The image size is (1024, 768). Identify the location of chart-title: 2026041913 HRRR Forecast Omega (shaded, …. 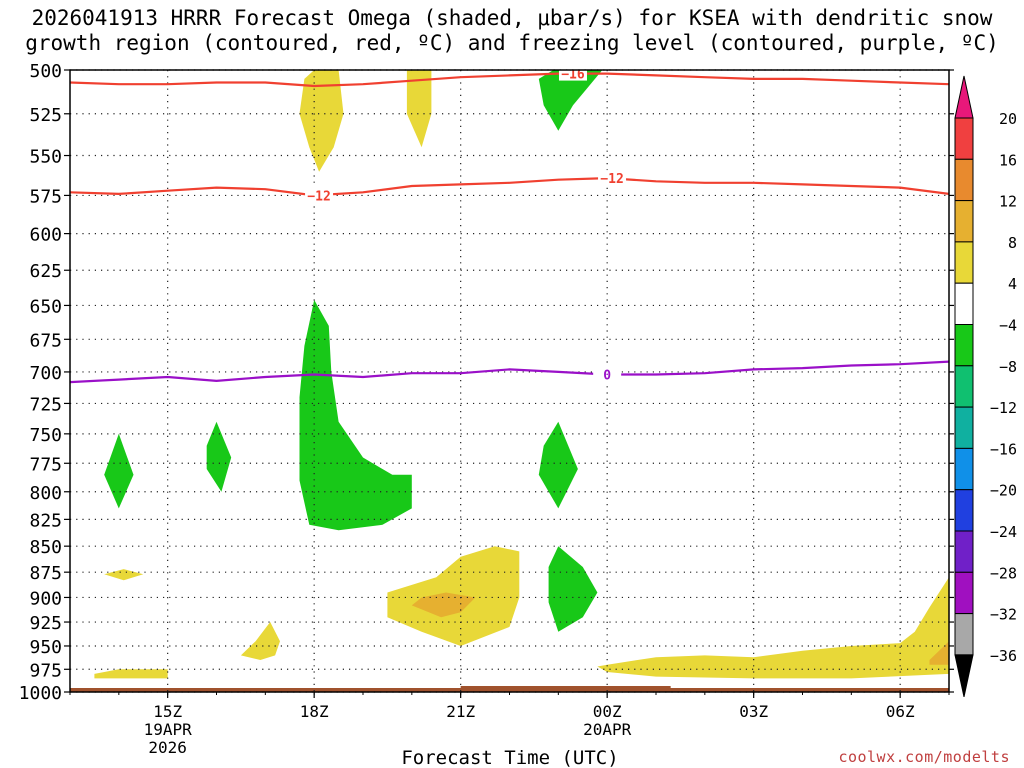
(512, 31).